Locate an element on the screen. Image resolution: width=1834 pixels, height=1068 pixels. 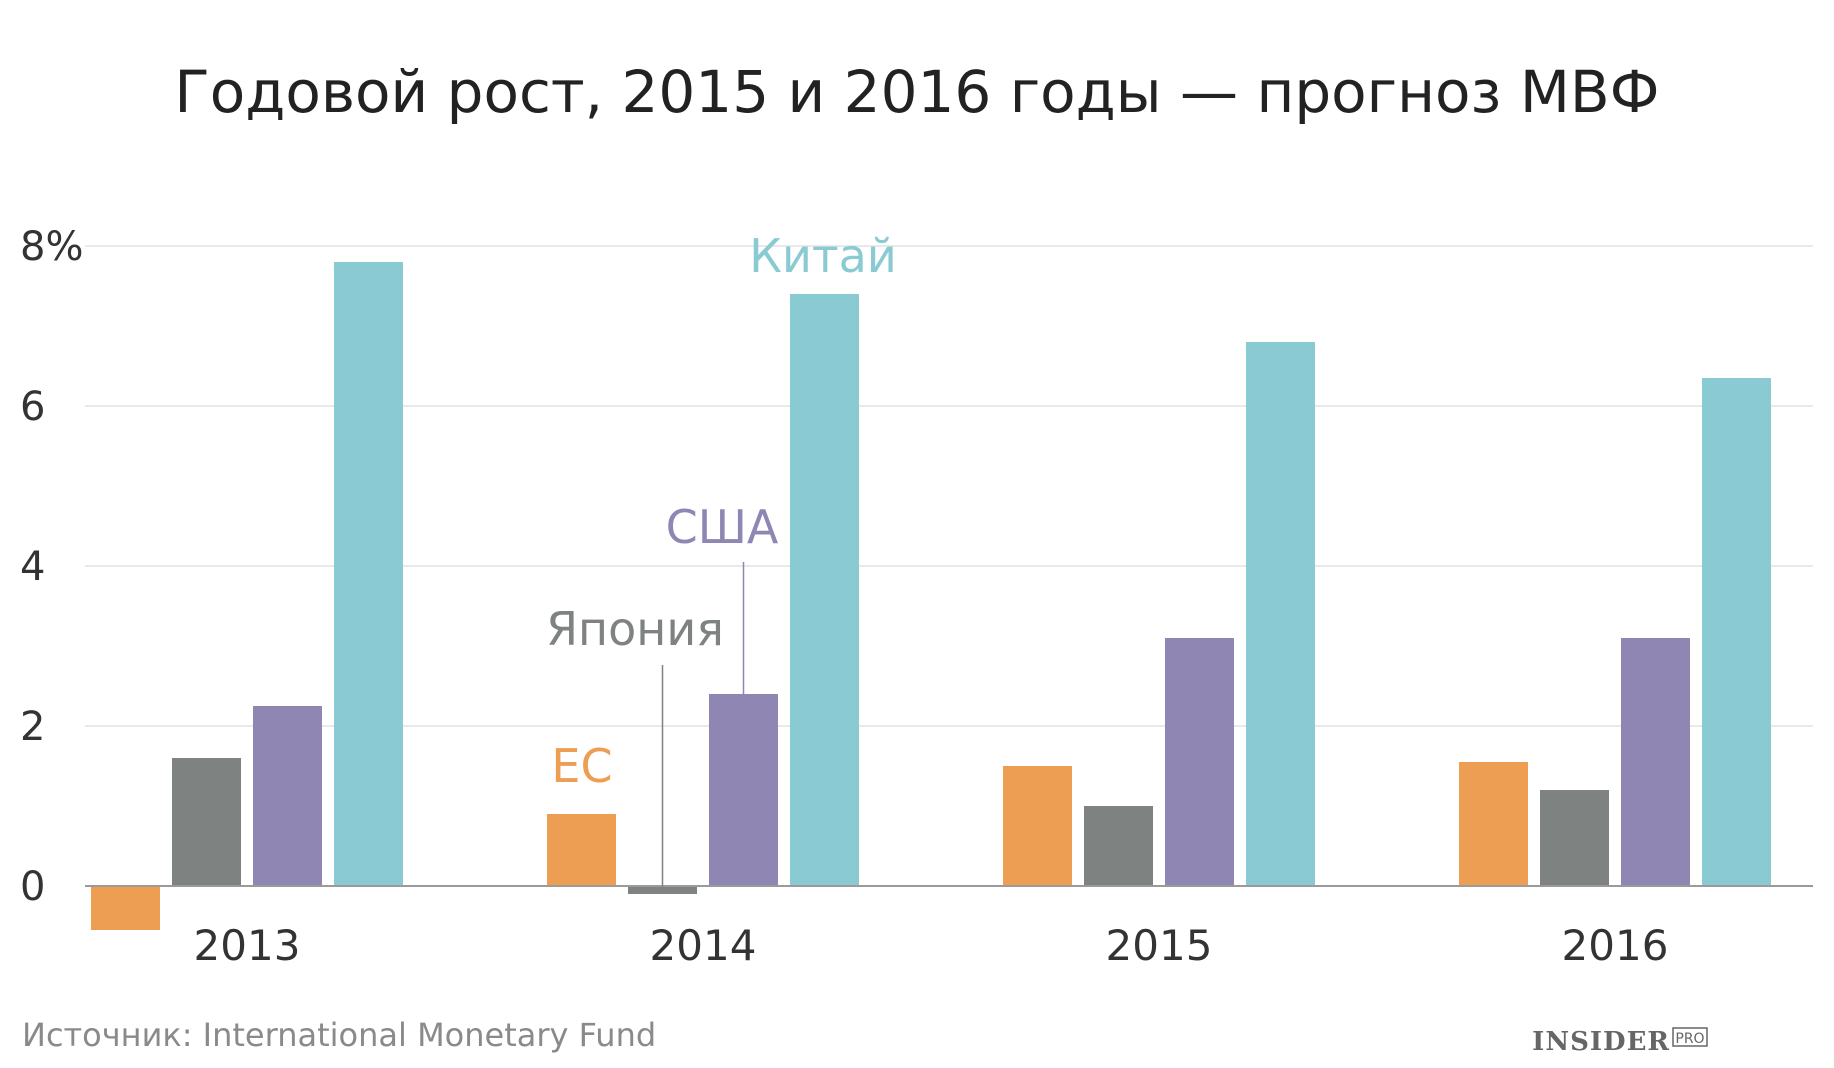
x-category-label: 2015 is located at coordinates (1159, 945).